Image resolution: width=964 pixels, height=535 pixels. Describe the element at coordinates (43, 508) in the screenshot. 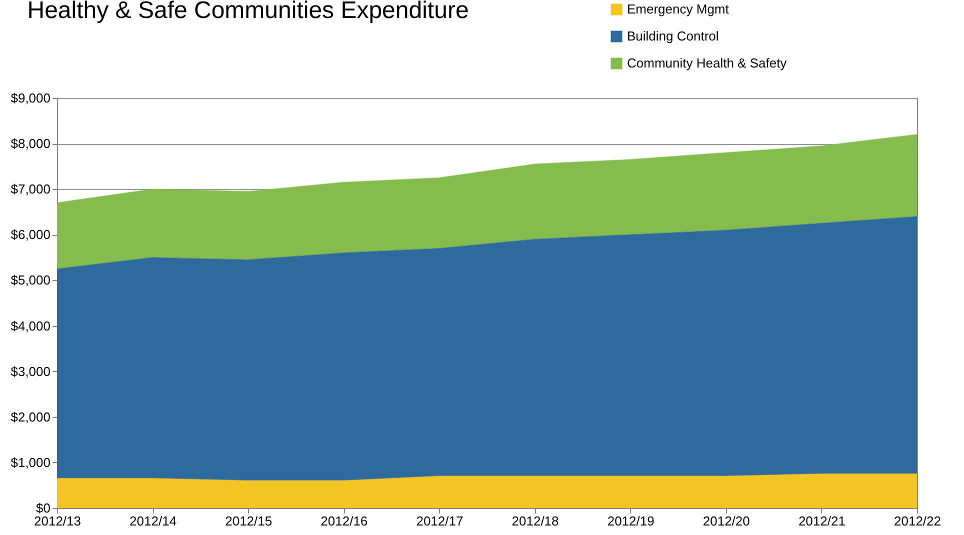

I see `y-tick-label: $0` at that location.